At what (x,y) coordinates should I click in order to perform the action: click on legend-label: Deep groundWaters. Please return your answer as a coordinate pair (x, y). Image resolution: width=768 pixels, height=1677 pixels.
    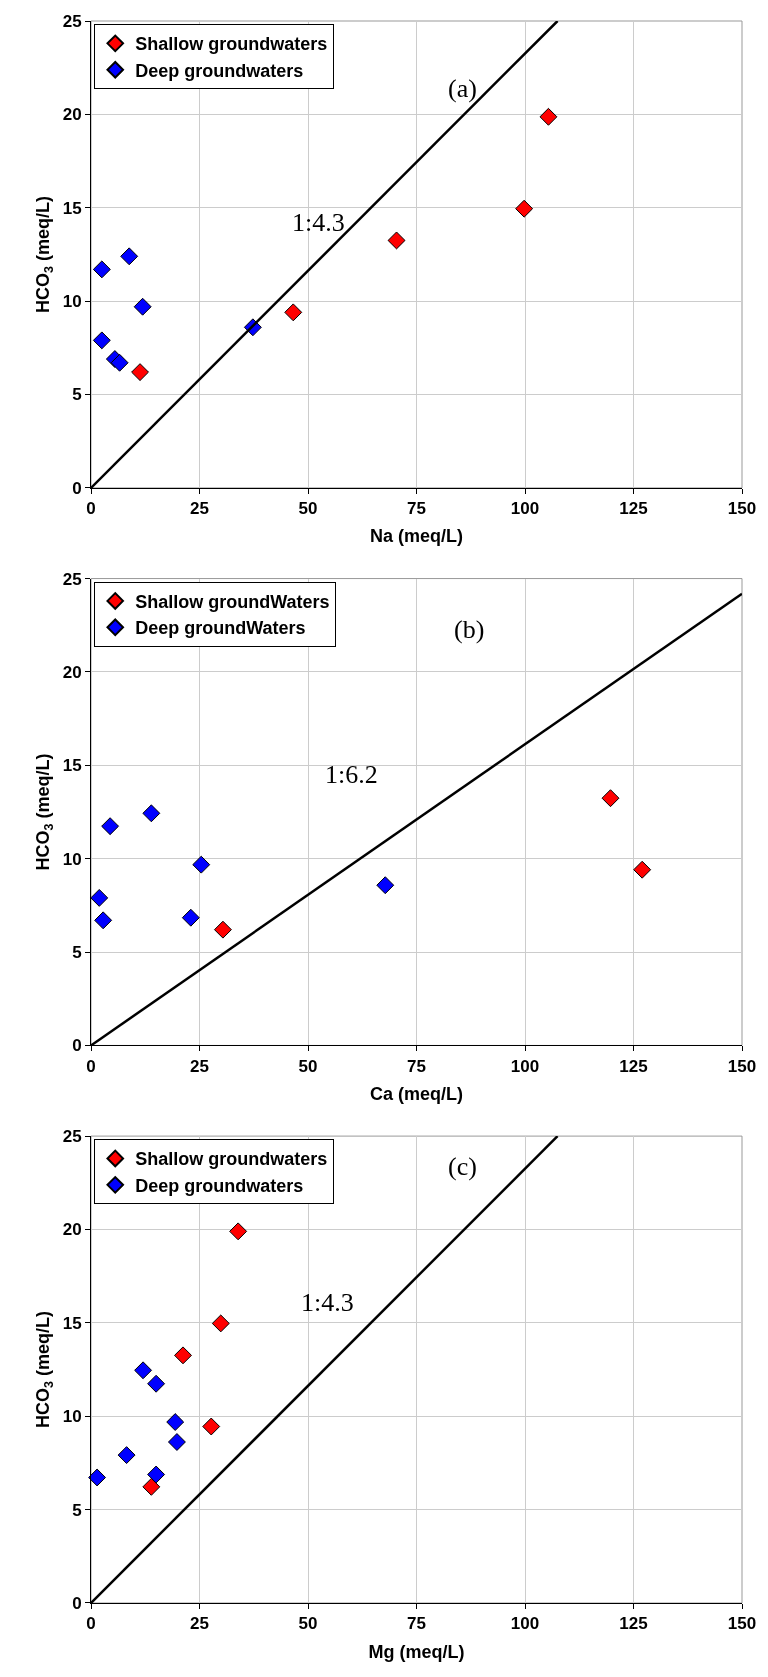
    Looking at the image, I should click on (220, 628).